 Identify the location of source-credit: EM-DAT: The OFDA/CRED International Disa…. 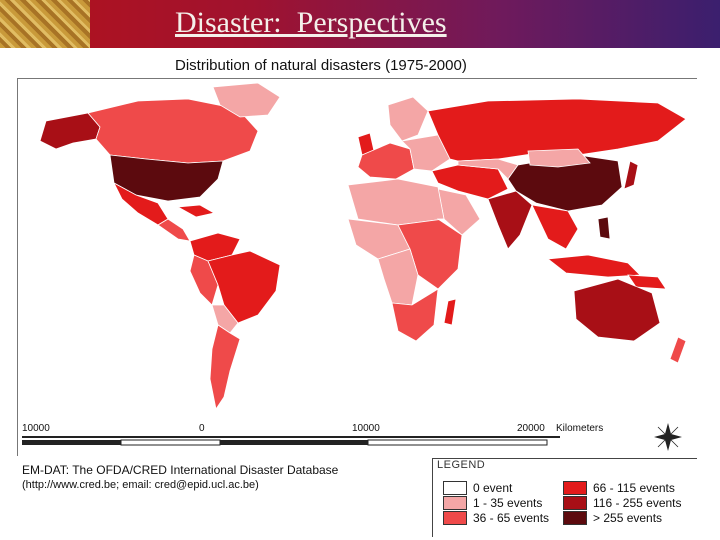
(180, 470).